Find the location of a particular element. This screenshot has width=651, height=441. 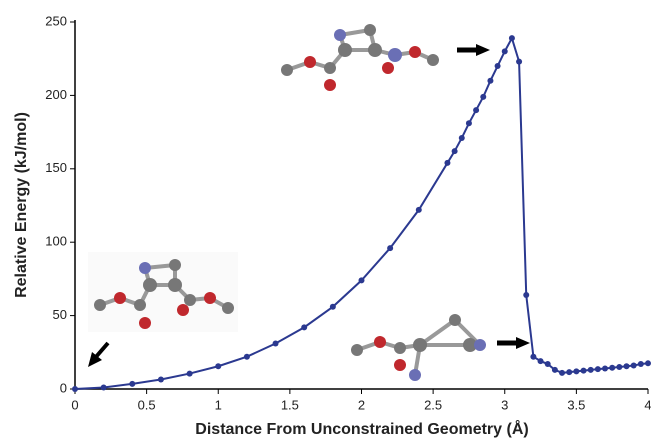

molecule-product is located at coordinates (418, 347).